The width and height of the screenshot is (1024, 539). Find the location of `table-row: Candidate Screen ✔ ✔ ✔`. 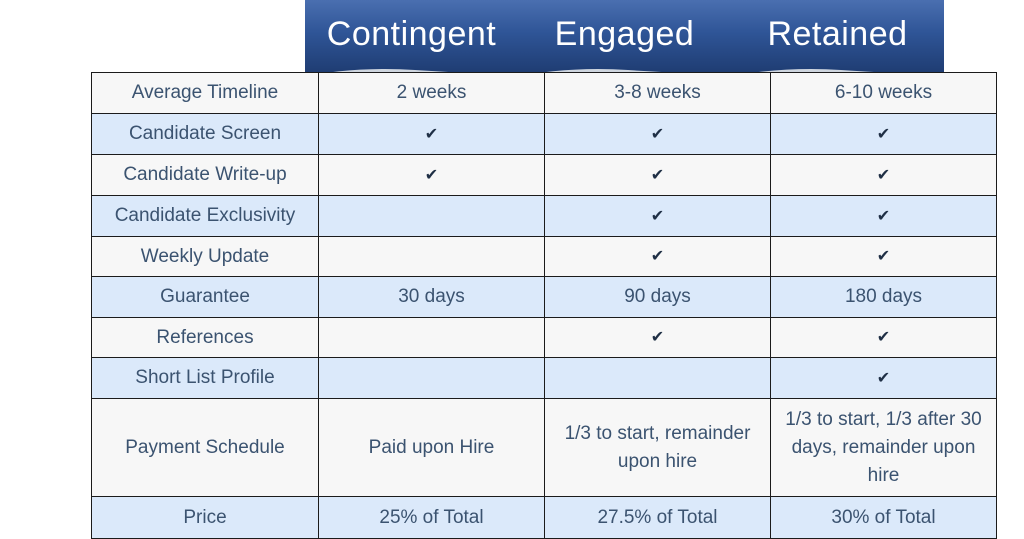

table-row: Candidate Screen ✔ ✔ ✔ is located at coordinates (544, 134).